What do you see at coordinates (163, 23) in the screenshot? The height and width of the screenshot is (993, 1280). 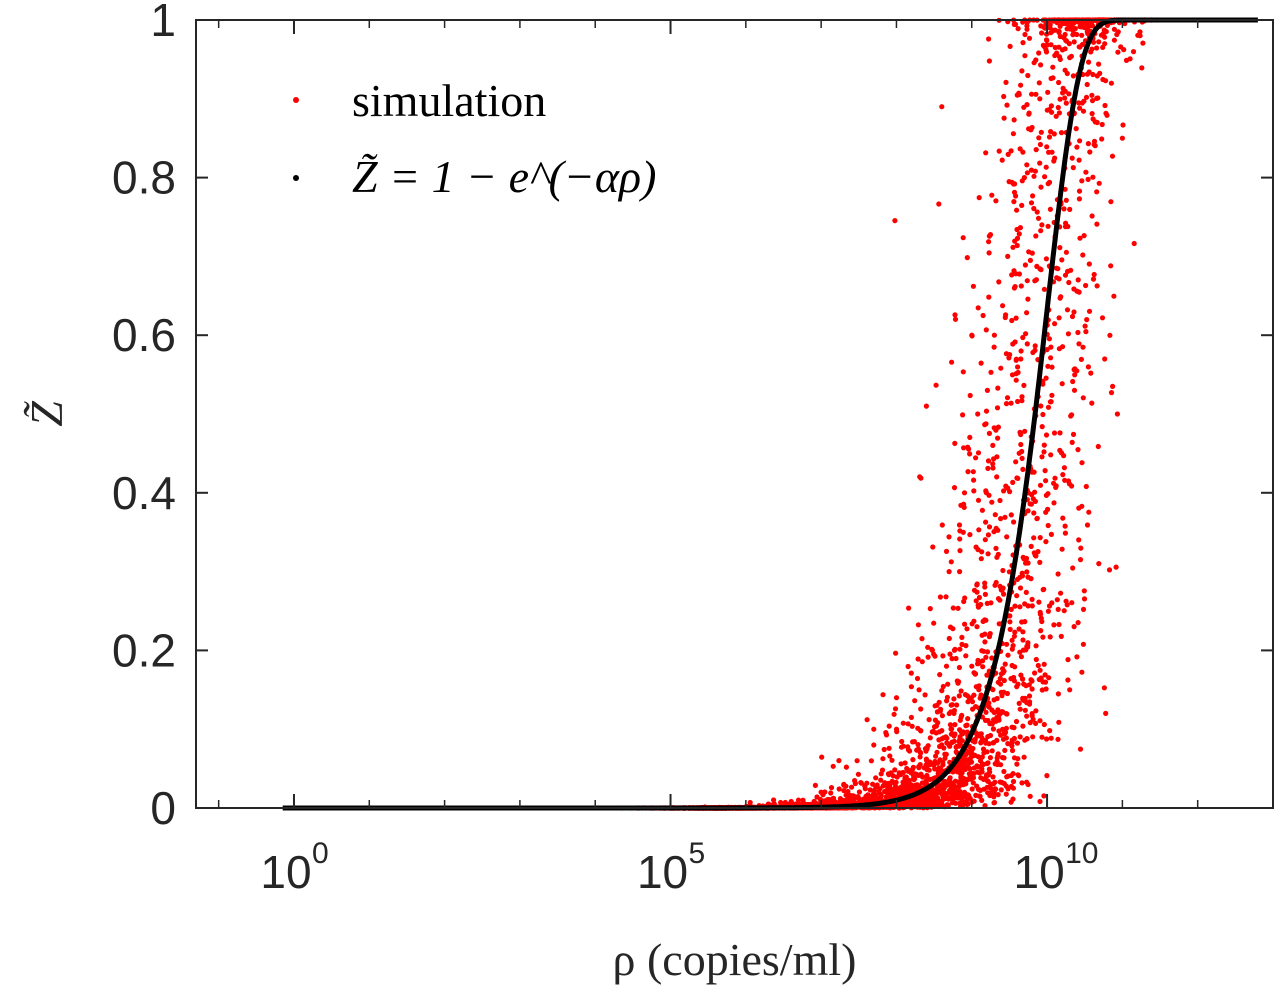 I see `y-tick-label: 1` at bounding box center [163, 23].